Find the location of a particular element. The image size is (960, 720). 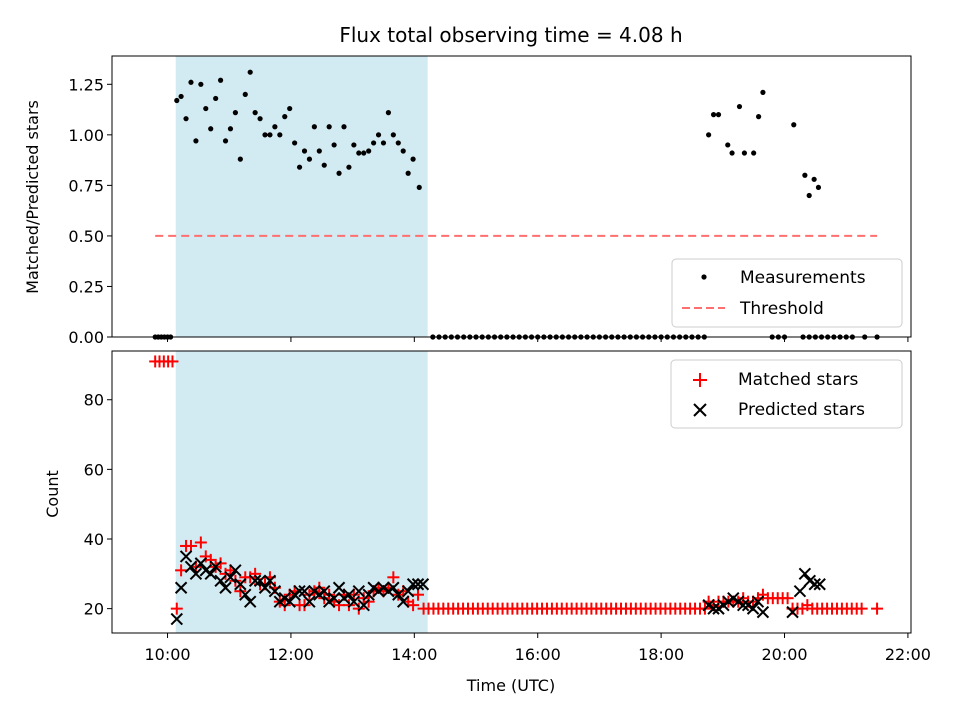

top-y-axis-label: Matched/Predicted stars is located at coordinates (32, 197).